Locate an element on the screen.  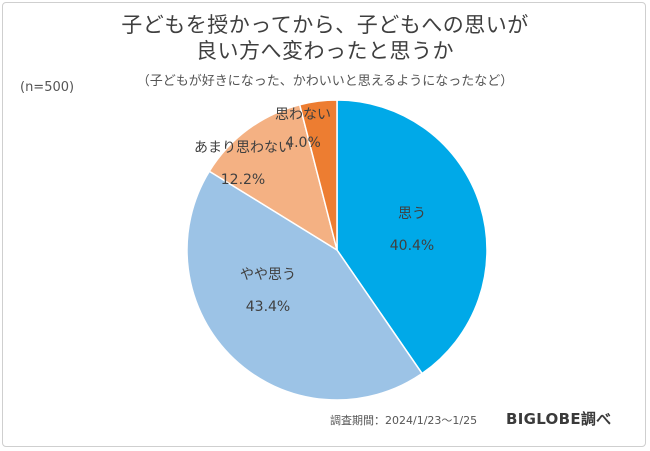
slice-percent-label: 43.4% is located at coordinates (268, 307).